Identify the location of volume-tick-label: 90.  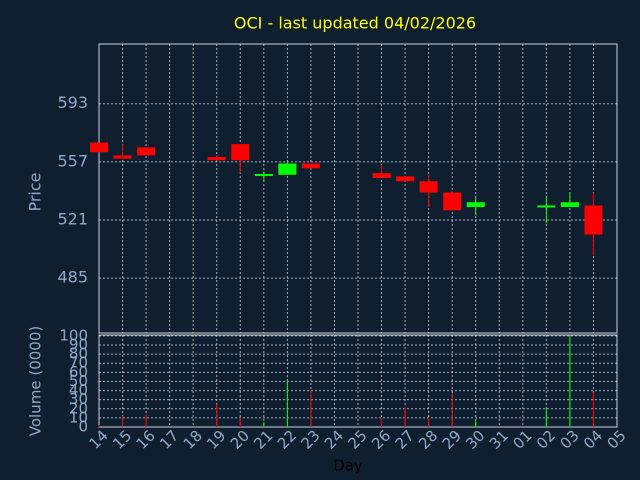
(78, 345).